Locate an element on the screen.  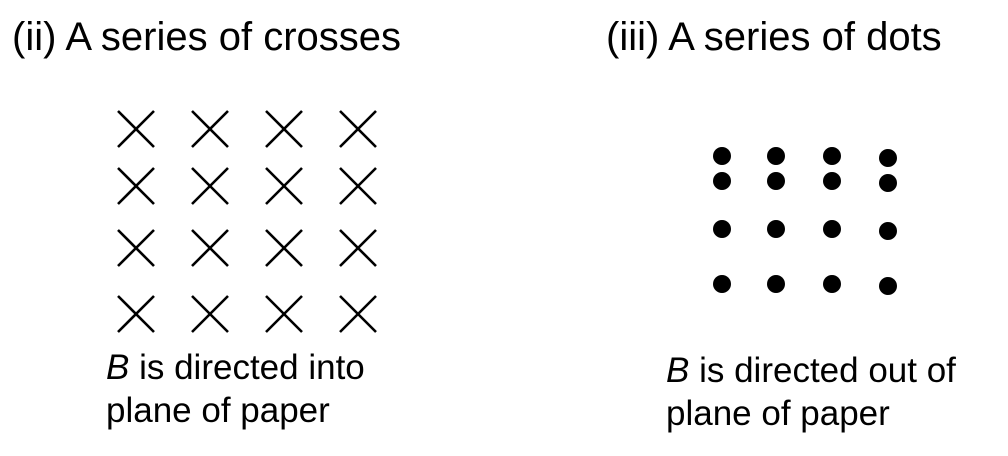
caption-line-1: is directed into is located at coordinates (247, 367).